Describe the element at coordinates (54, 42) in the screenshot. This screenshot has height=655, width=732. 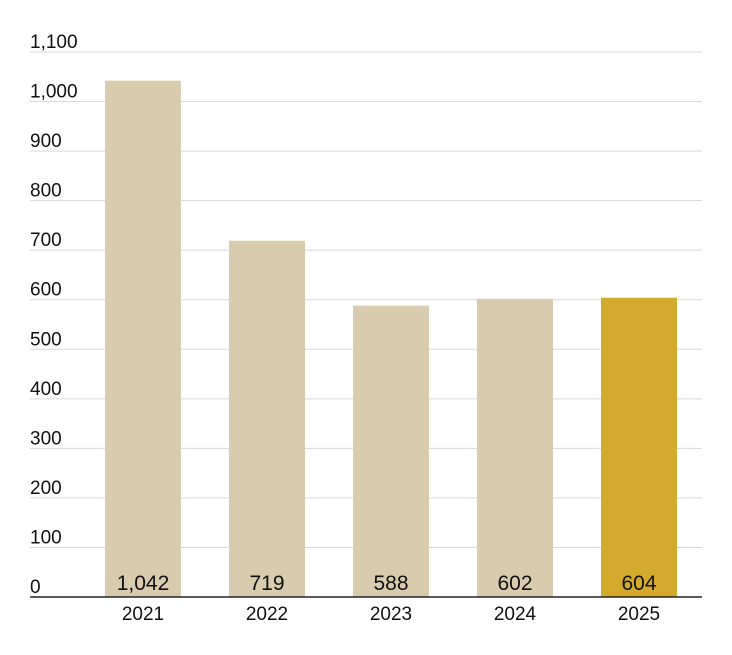
I see `y-tick-label: 1,100` at that location.